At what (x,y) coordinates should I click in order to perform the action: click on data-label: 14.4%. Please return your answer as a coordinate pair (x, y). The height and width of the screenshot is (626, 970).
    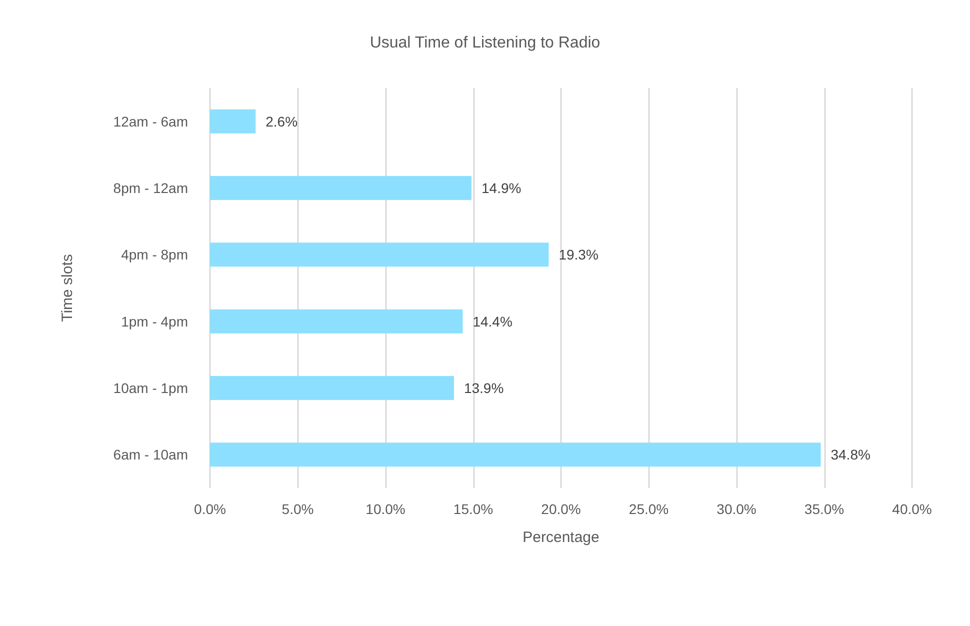
    Looking at the image, I should click on (492, 321).